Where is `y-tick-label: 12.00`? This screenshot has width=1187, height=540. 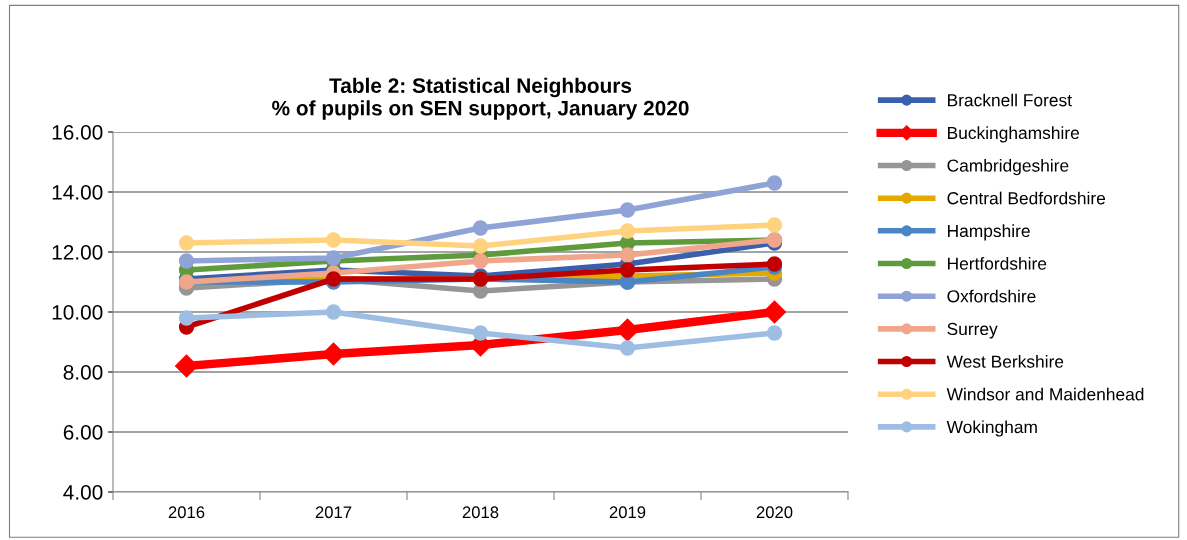 y-tick-label: 12.00 is located at coordinates (77, 252).